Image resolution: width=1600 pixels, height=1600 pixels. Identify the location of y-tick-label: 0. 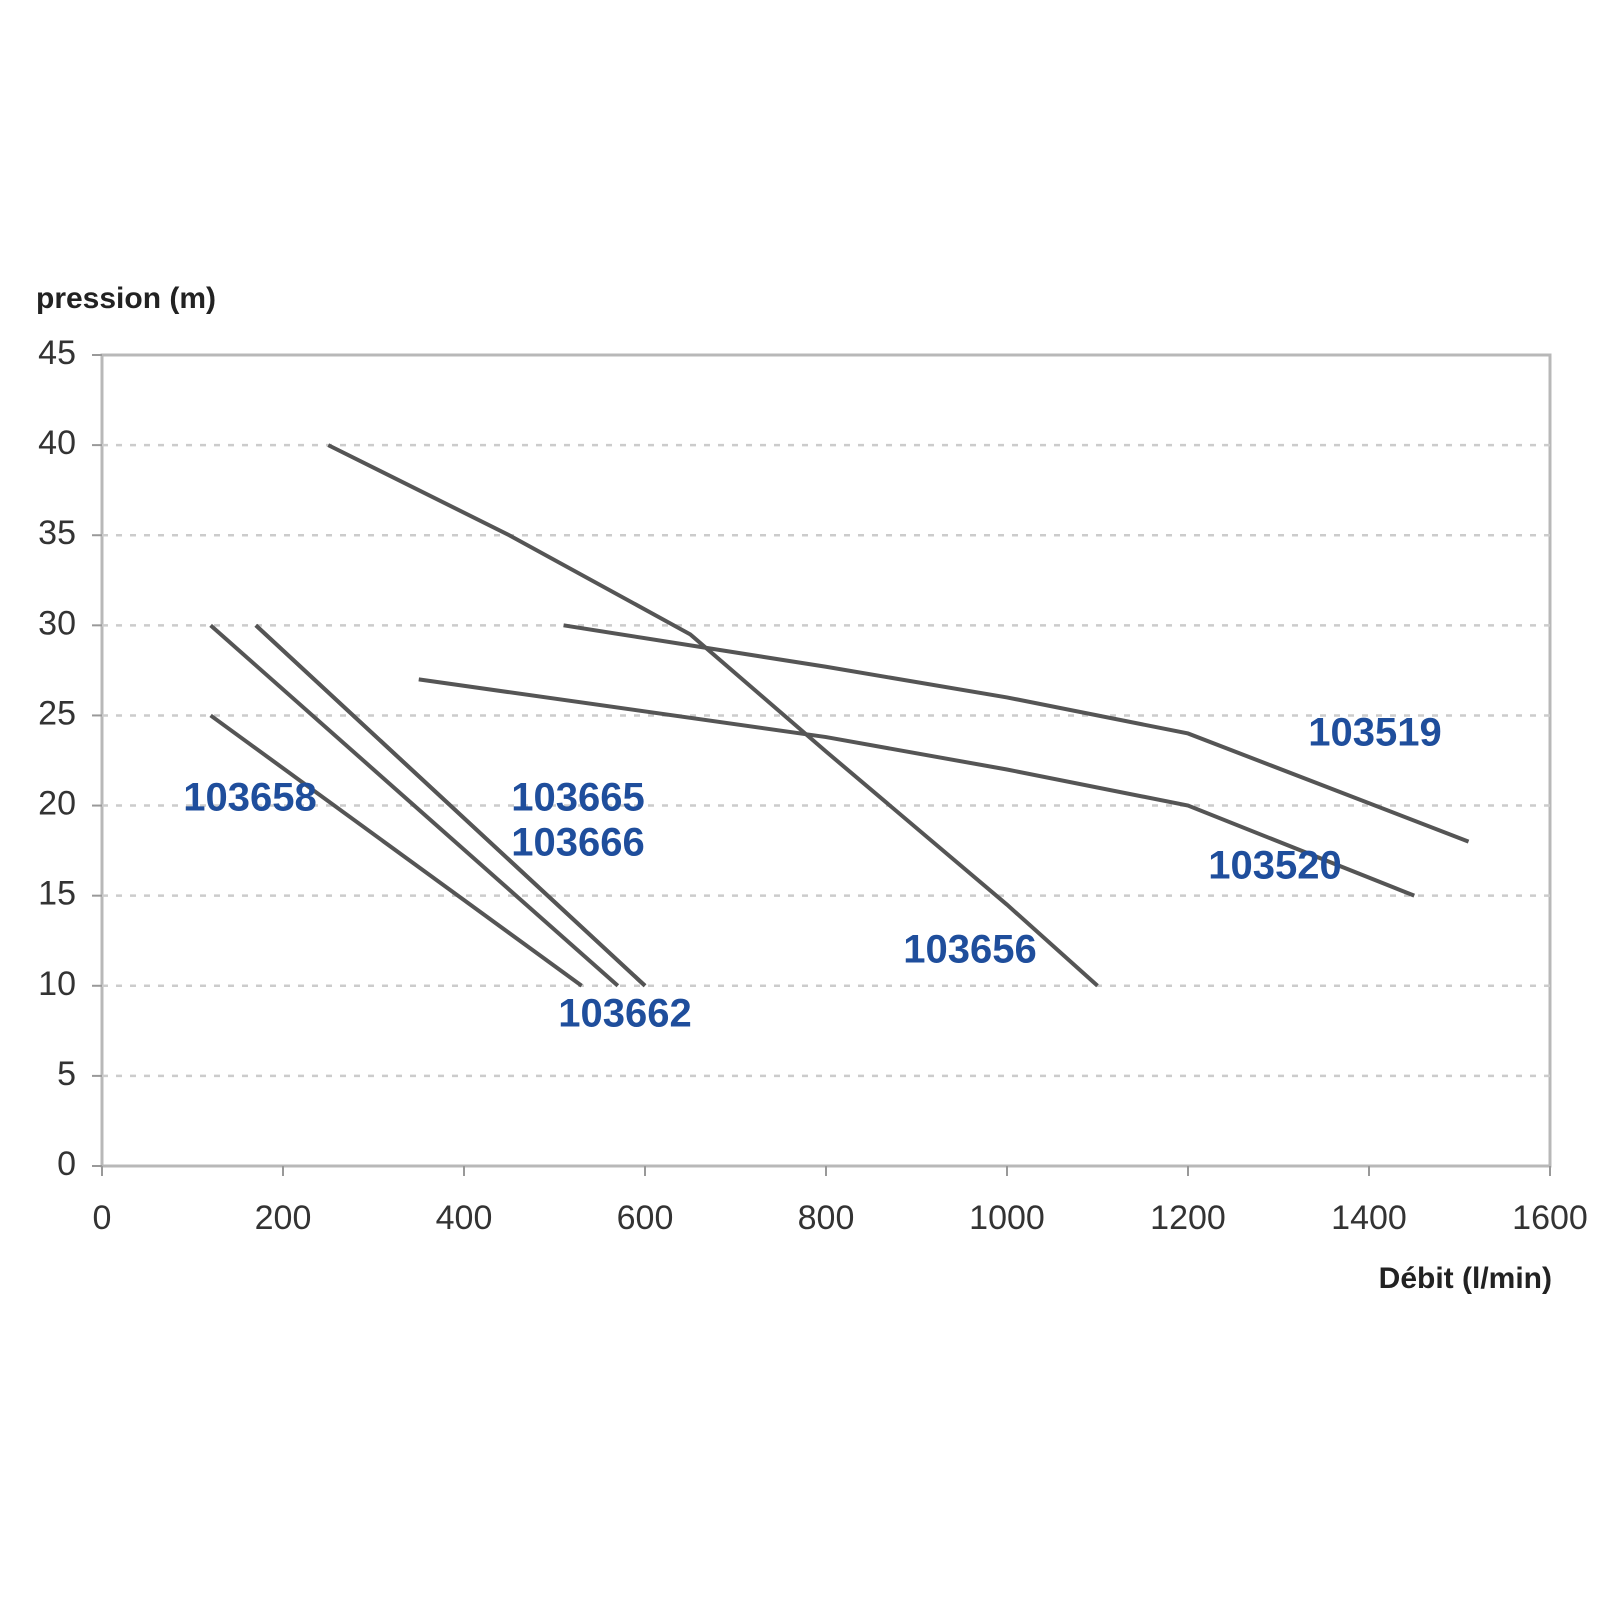
(66, 1164).